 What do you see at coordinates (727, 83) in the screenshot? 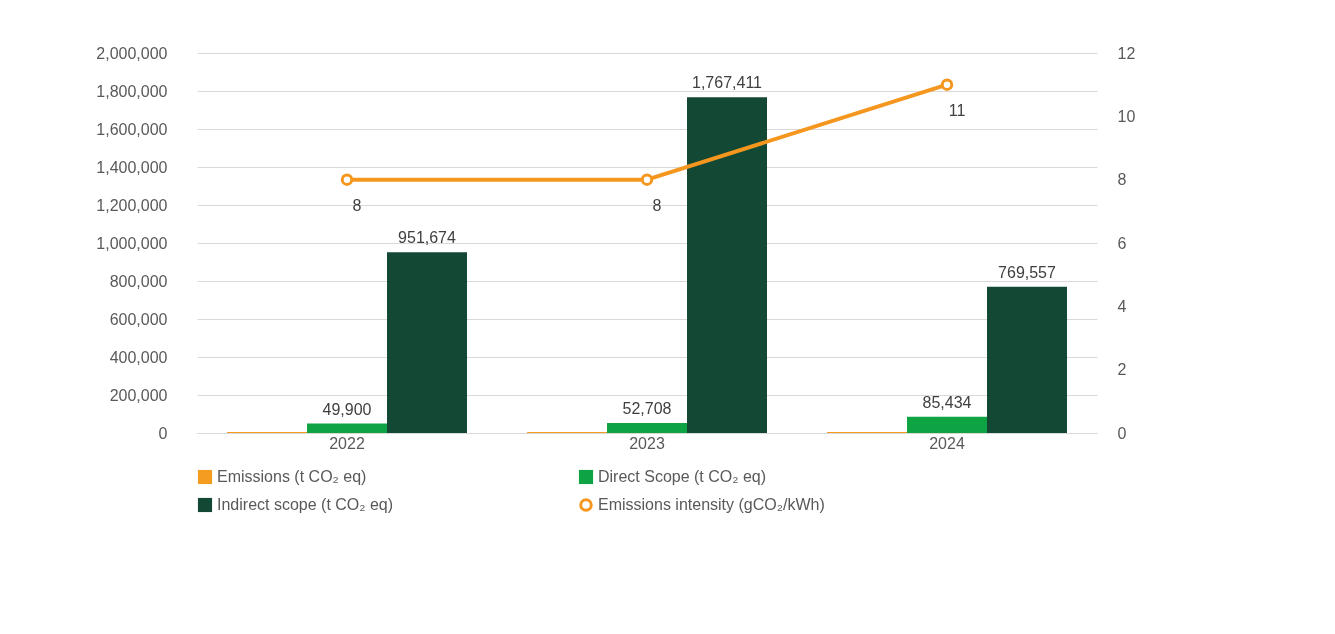
I see `data-label: 1,767,411` at bounding box center [727, 83].